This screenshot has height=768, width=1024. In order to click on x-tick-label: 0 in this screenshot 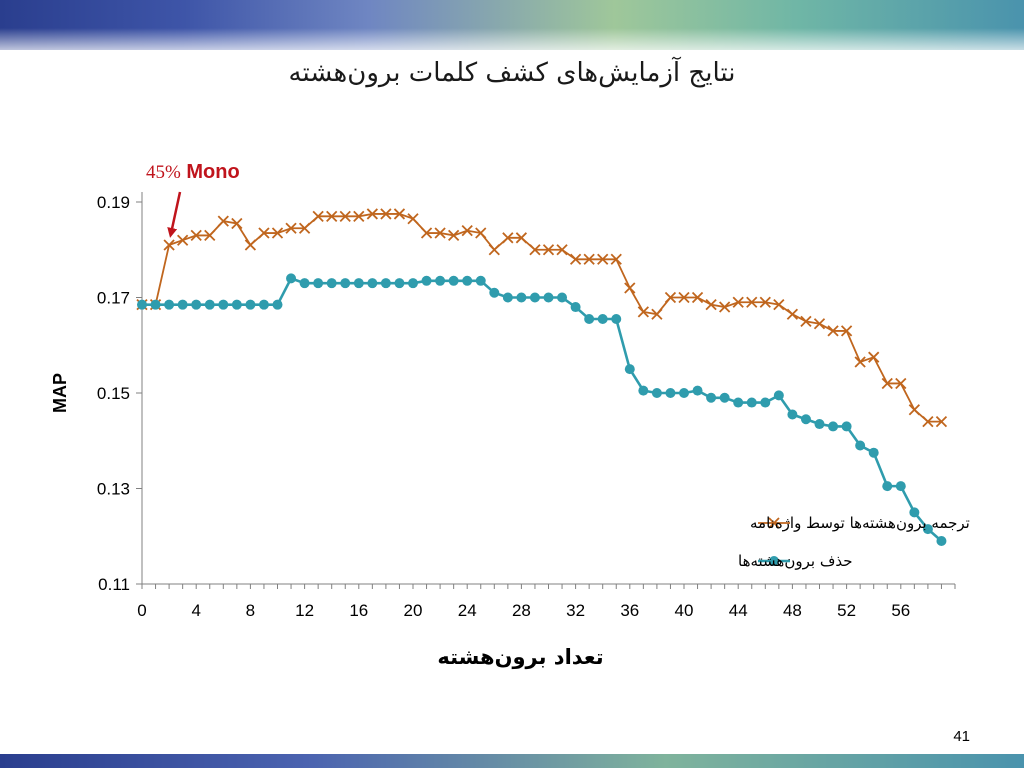, I will do `click(141, 610)`.